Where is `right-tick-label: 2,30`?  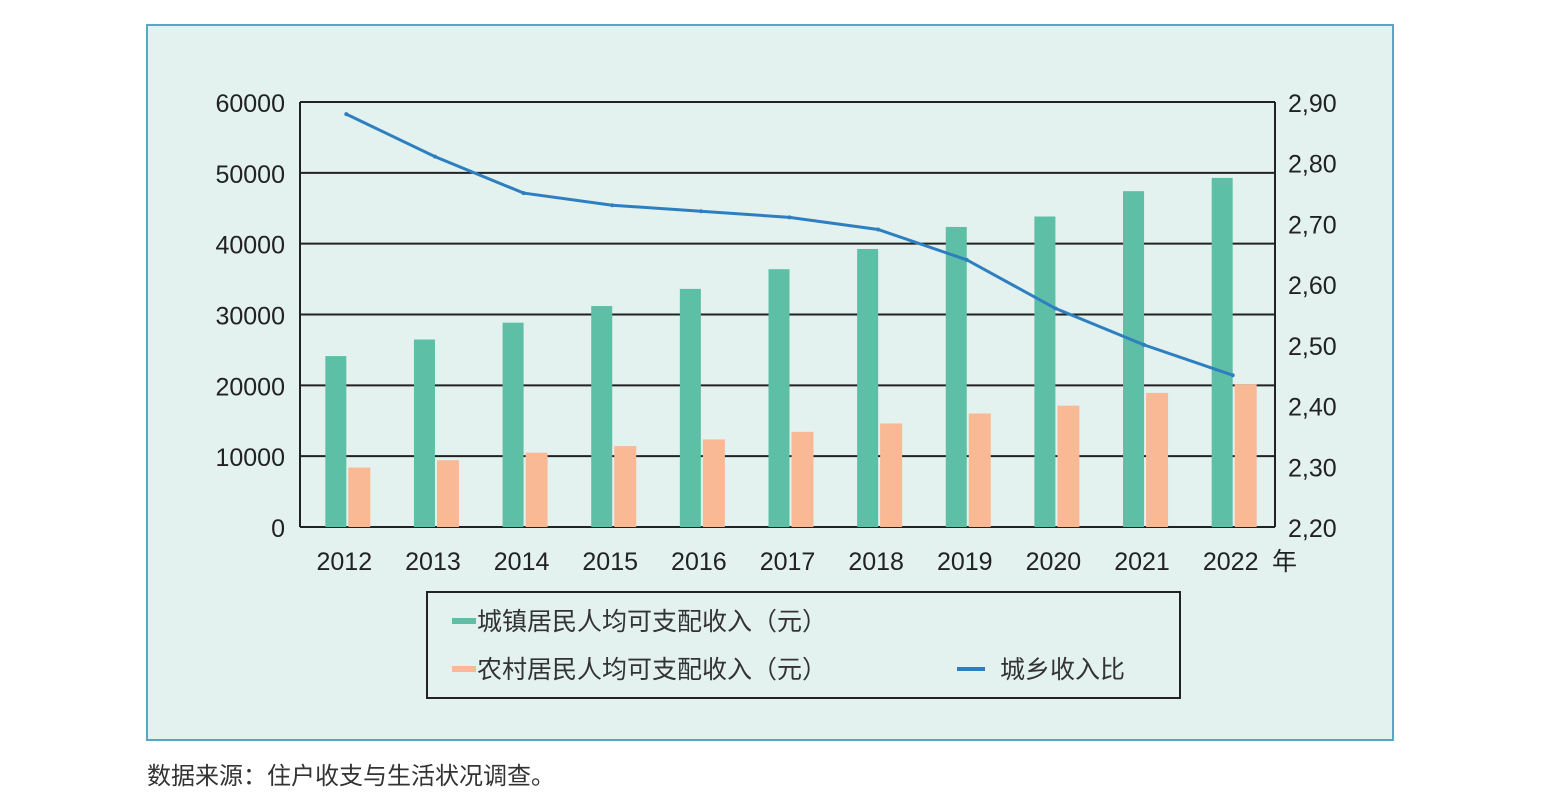 right-tick-label: 2,30 is located at coordinates (1312, 468).